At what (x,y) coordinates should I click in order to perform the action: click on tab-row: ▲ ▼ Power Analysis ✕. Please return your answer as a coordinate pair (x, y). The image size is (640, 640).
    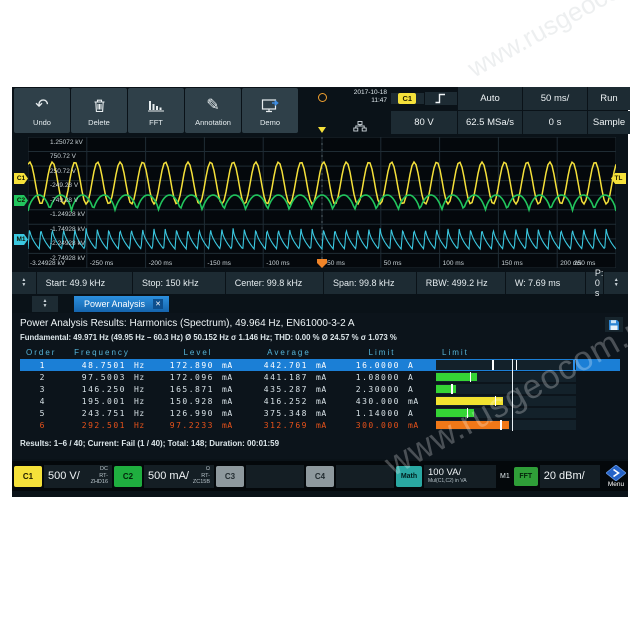
    Looking at the image, I should click on (320, 303).